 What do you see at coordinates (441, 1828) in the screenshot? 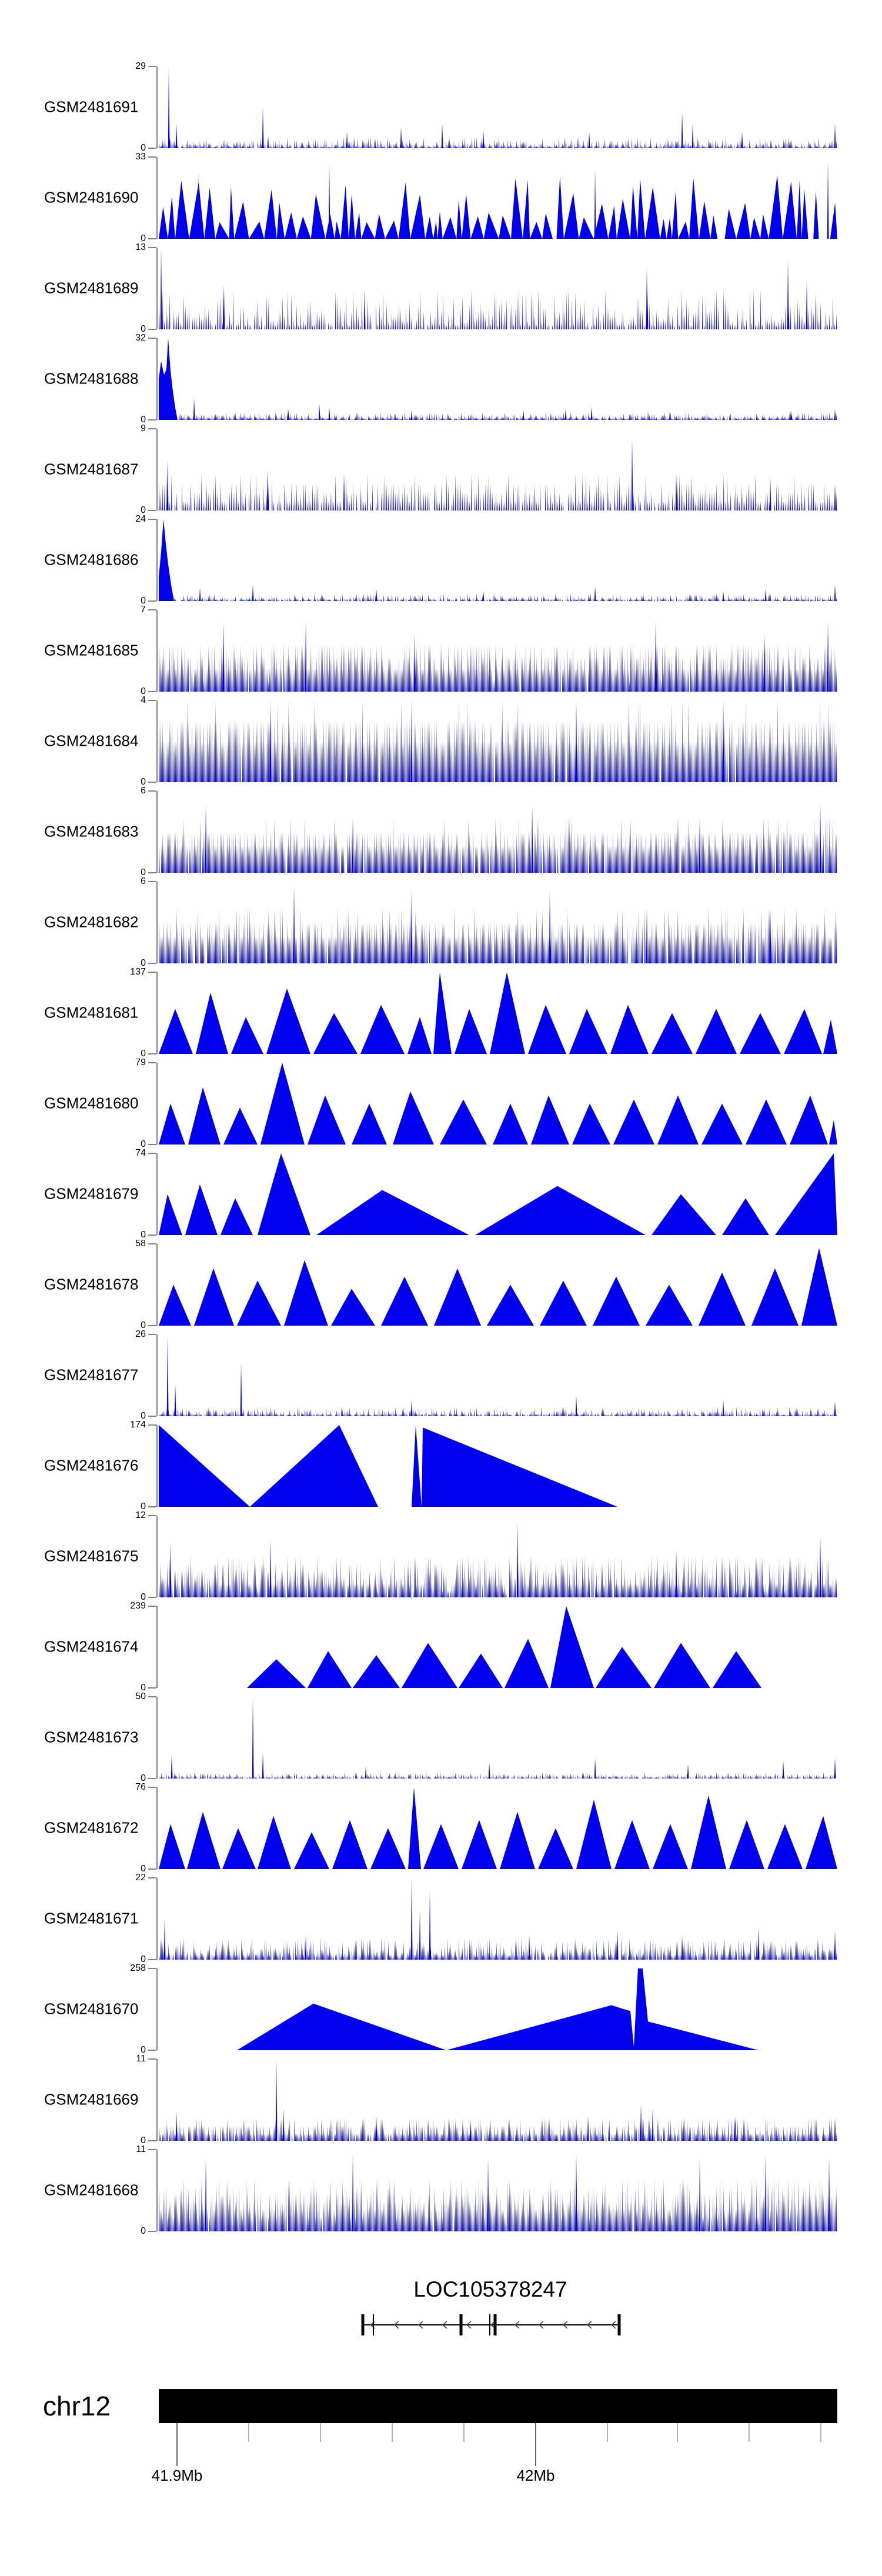
I see `track-row: GSM2481672 76 0` at bounding box center [441, 1828].